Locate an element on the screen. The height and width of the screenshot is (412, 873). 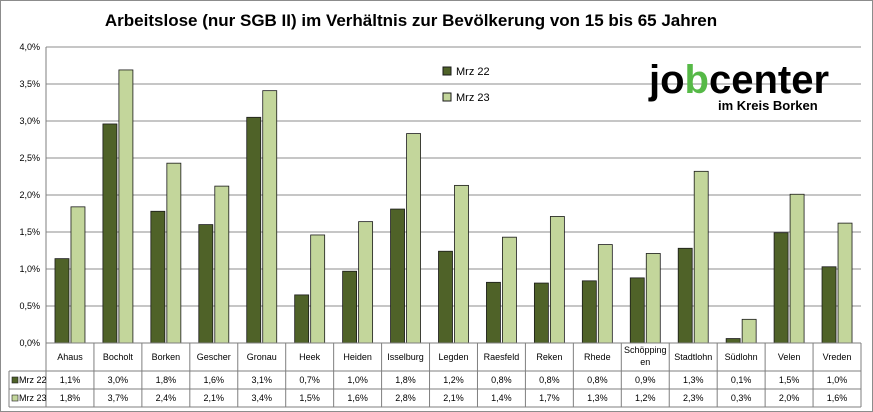
y-tick-label: 4,0% is located at coordinates (29, 47).